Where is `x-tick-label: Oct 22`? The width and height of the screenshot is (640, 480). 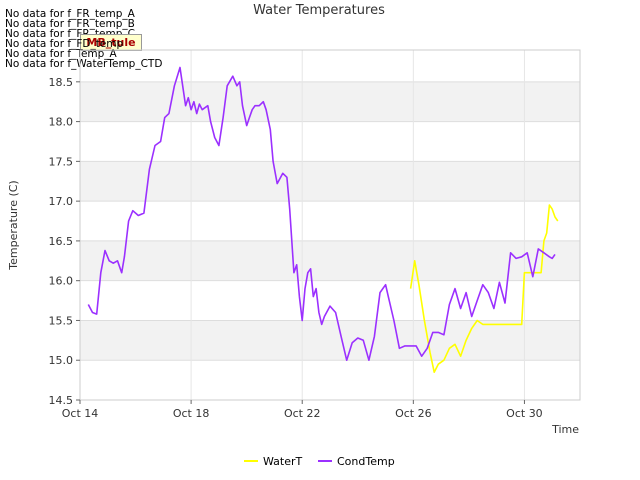
x-tick-label: Oct 22 is located at coordinates (302, 413).